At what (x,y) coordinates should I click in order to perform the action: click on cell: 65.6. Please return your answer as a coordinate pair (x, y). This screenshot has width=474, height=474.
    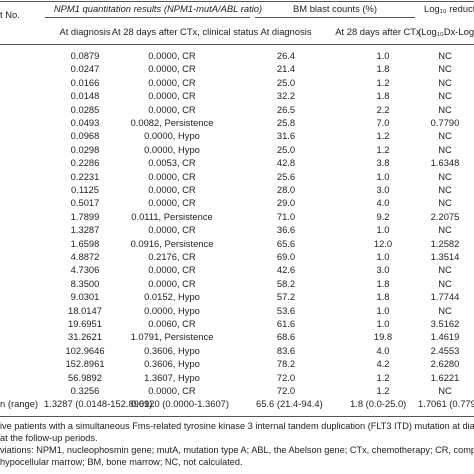
    Looking at the image, I should click on (286, 243).